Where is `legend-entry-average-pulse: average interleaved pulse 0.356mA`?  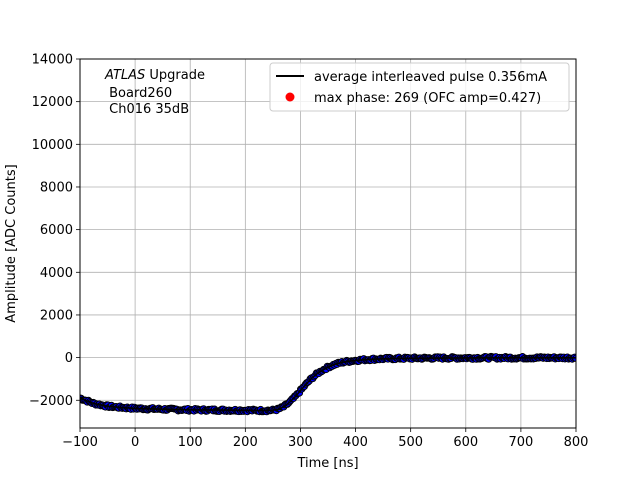 legend-entry-average-pulse: average interleaved pulse 0.356mA is located at coordinates (430, 77).